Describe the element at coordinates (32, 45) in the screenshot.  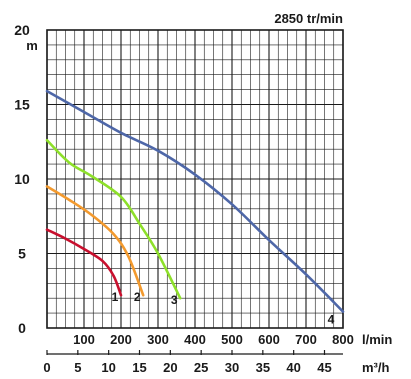
I see `y-axis-label: m` at that location.